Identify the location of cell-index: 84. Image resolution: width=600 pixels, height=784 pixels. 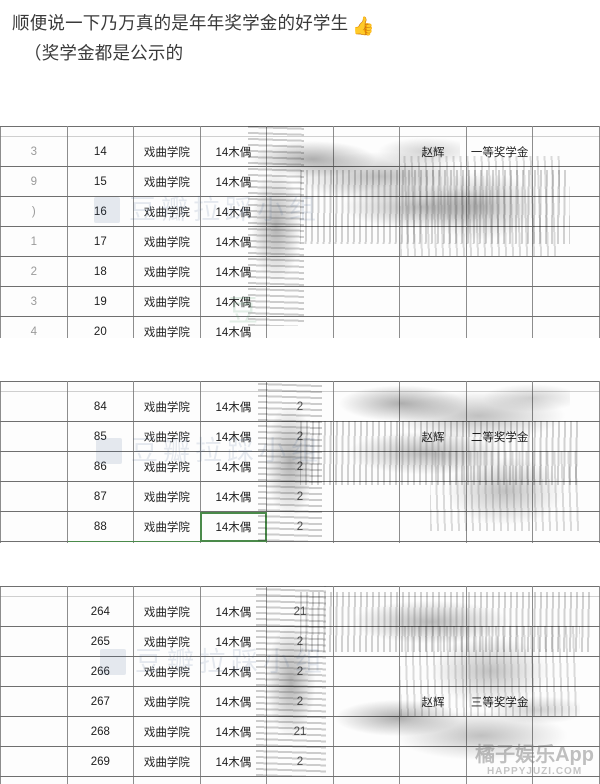
(100, 406).